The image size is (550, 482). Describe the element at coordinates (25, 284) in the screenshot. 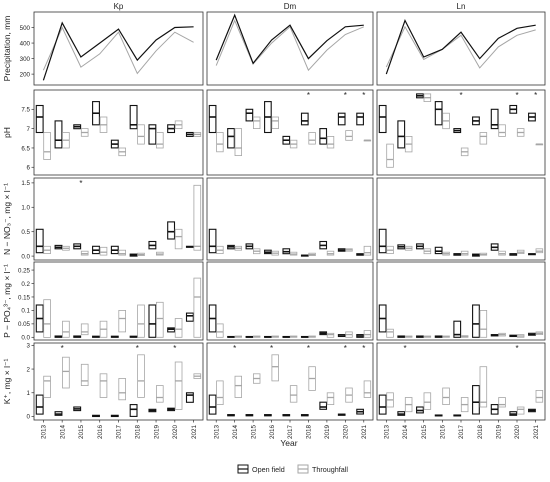

I see `y-tick-label-po4: 0.2` at that location.